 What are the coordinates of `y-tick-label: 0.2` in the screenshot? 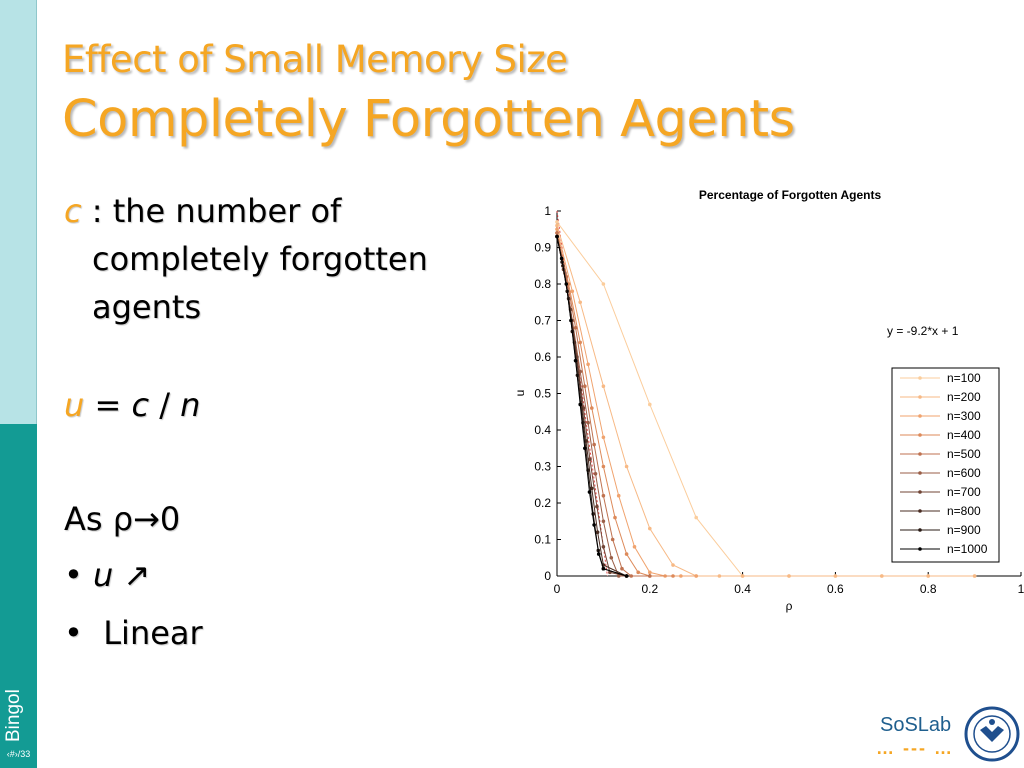 It's located at (542, 503).